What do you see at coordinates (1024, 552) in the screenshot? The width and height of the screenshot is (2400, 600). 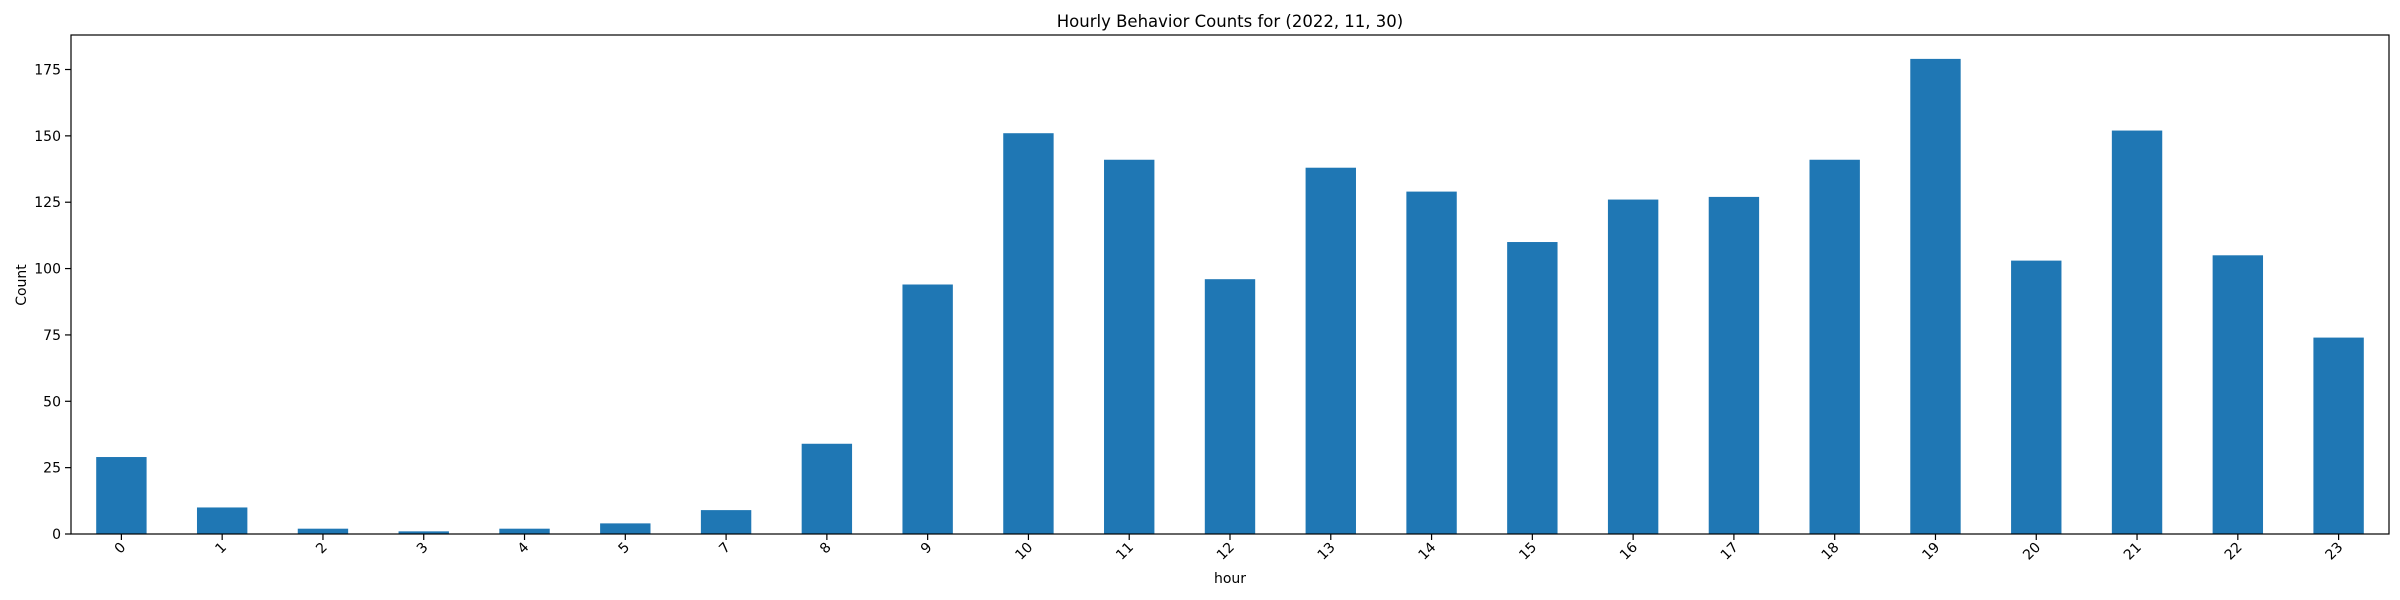 I see `x-tick-label: 10` at bounding box center [1024, 552].